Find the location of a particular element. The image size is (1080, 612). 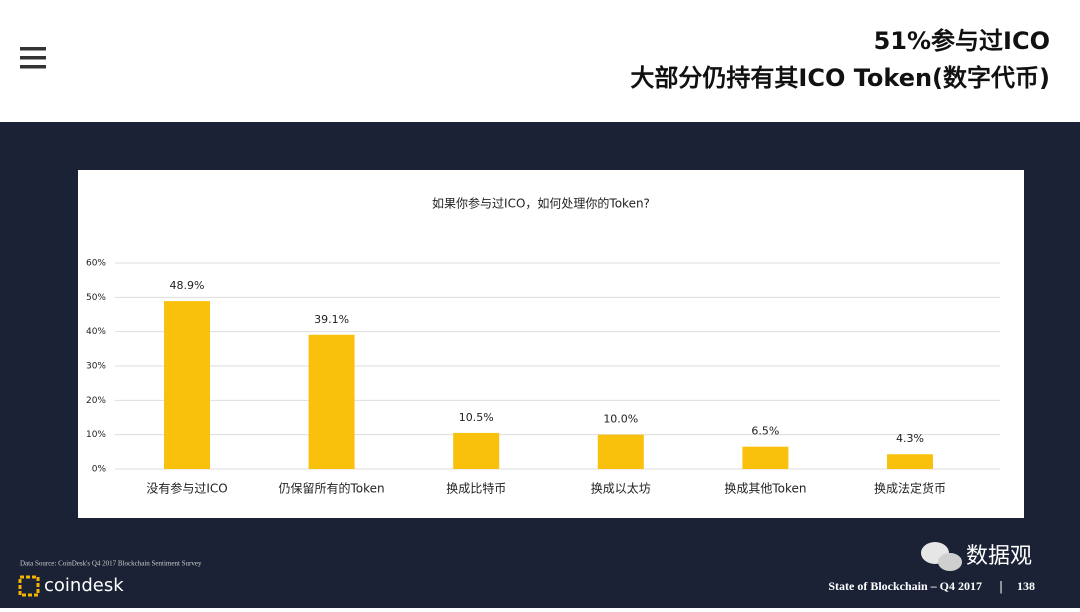

header-subtitle: 大部分仍持有其ICO Token(数字代币) is located at coordinates (840, 78).